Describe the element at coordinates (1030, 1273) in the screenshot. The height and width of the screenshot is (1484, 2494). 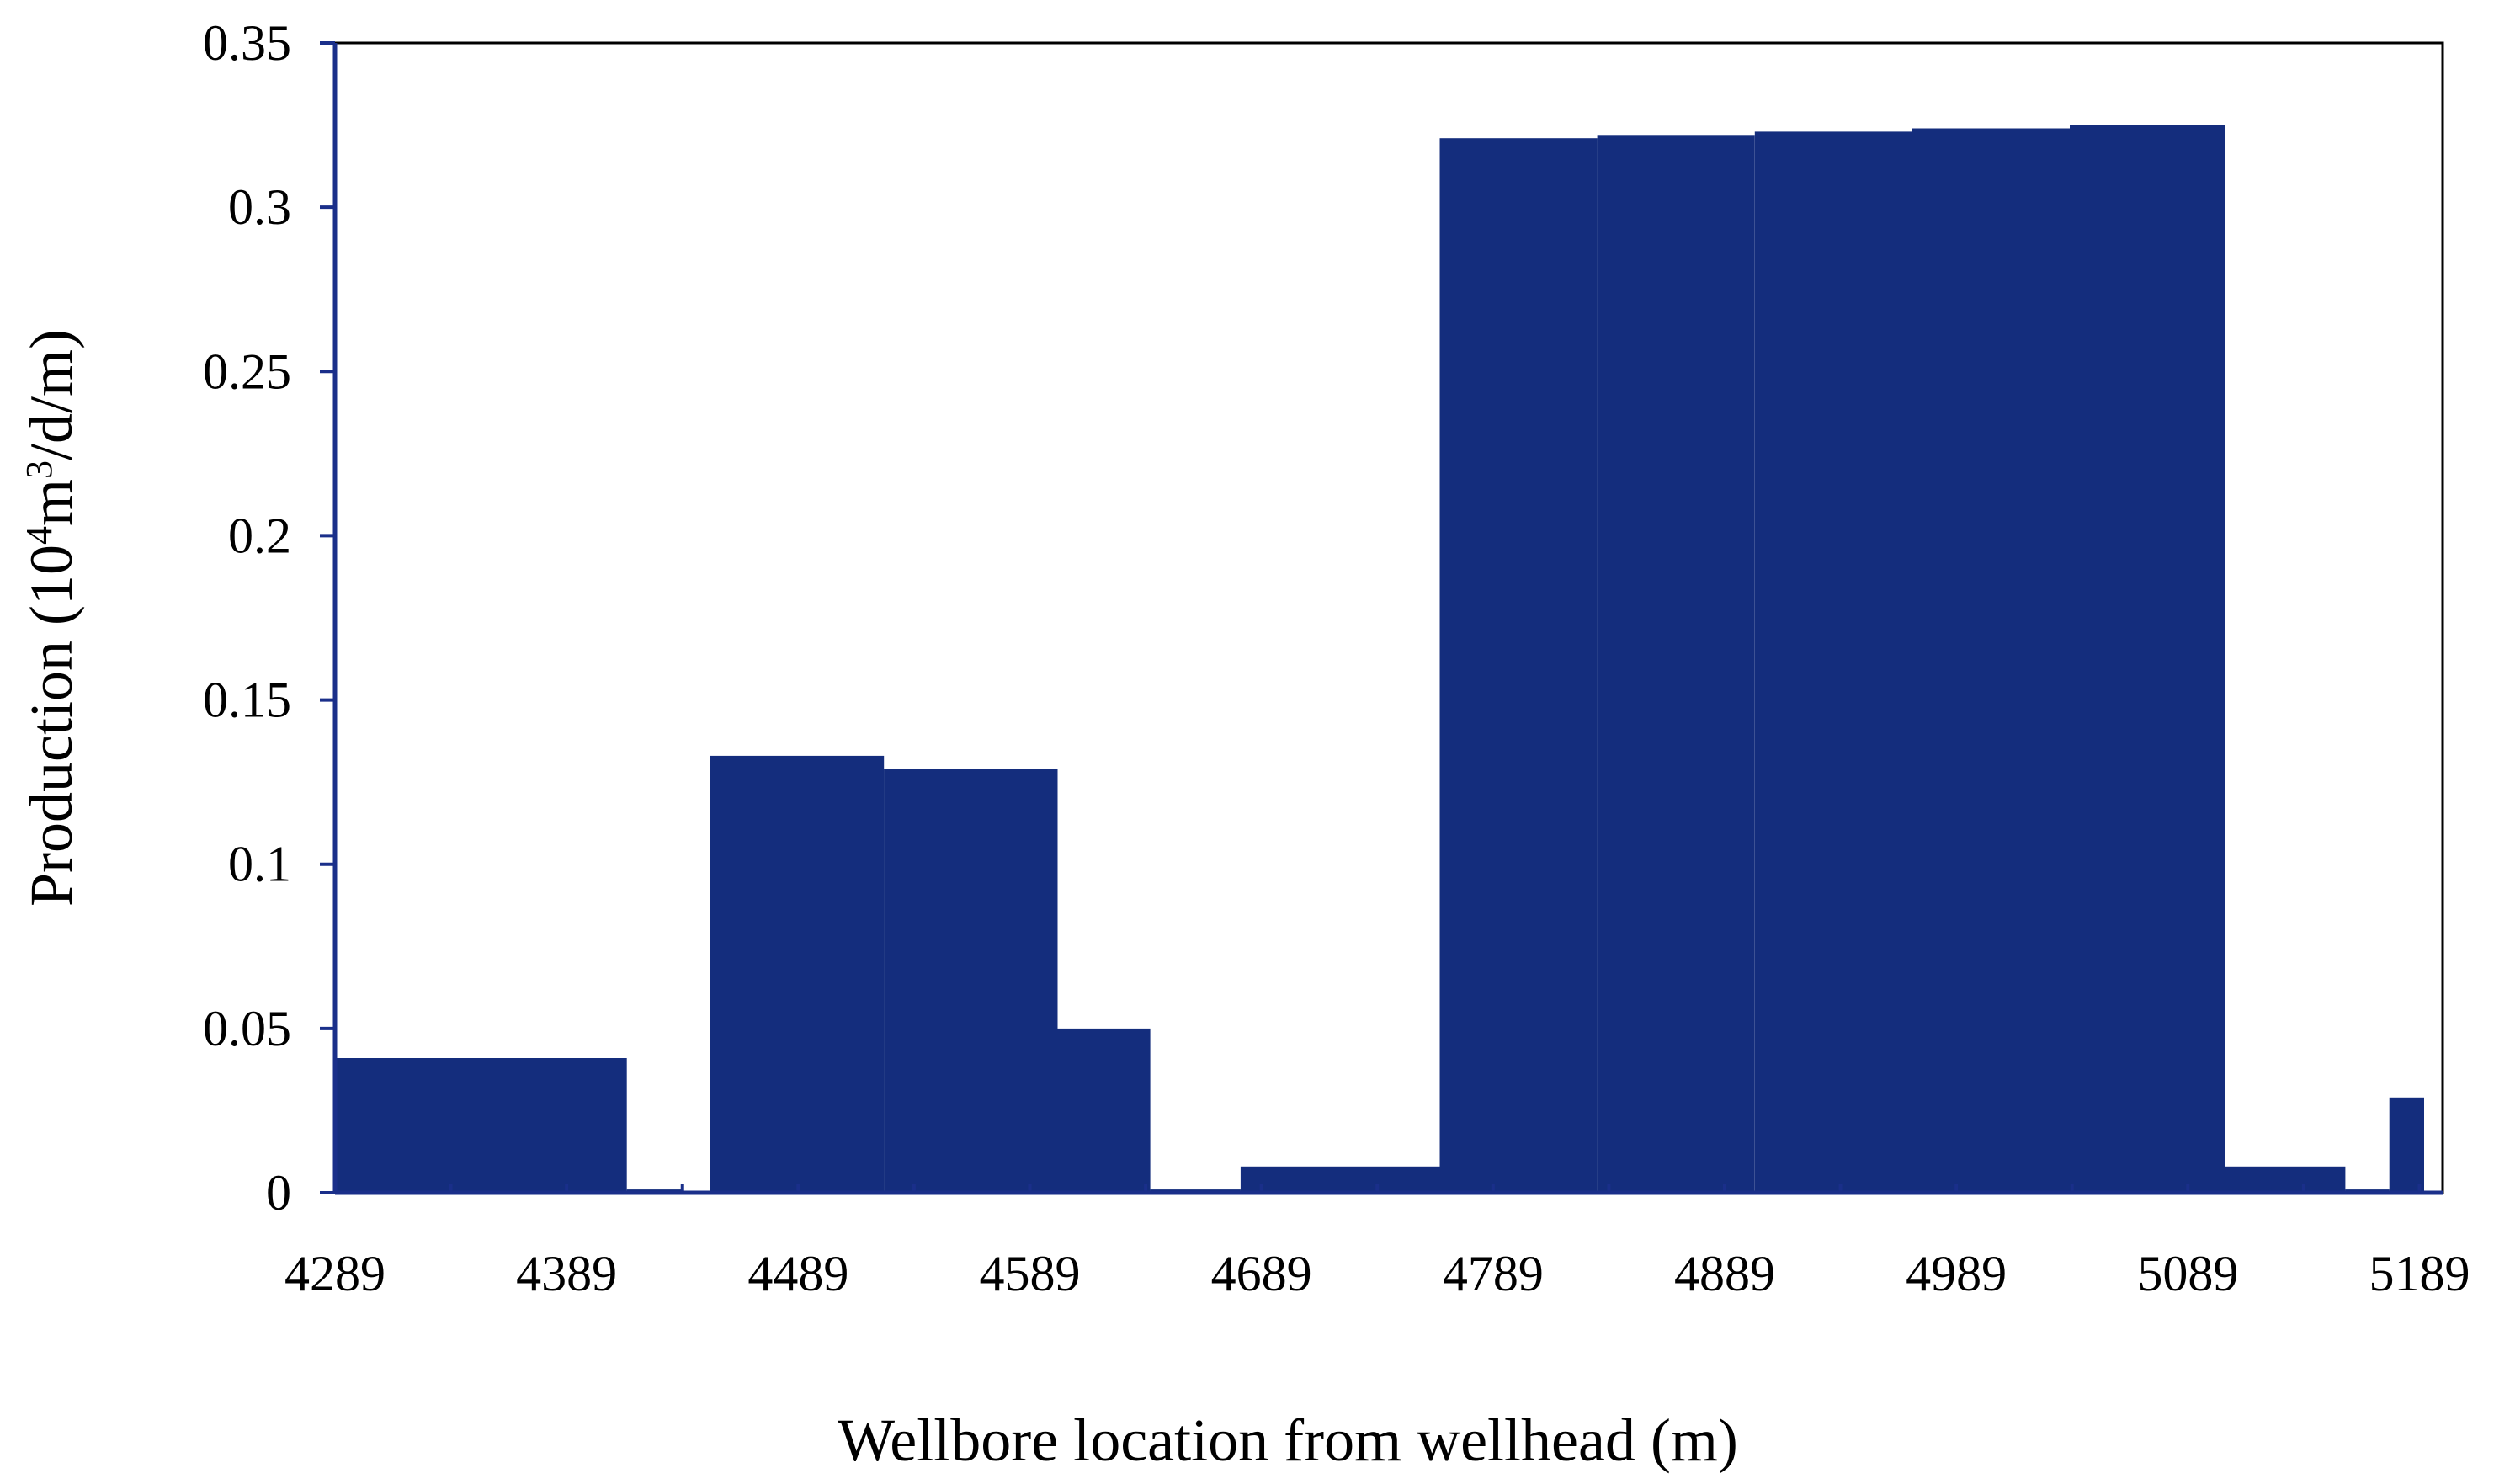
I see `x-tick-label-3: 4589` at that location.